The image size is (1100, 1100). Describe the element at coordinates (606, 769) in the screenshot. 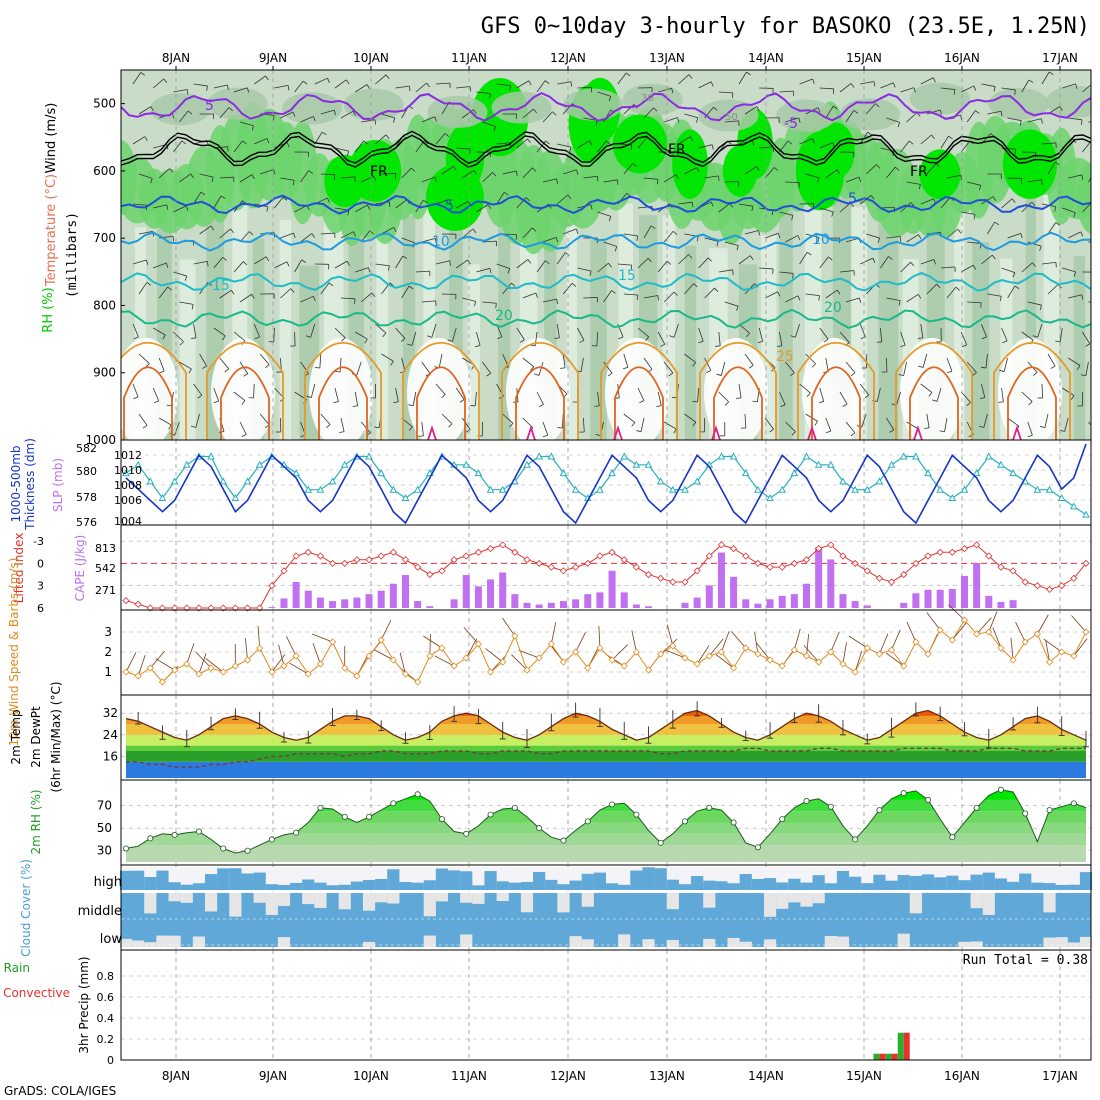

I see `temp-band` at that location.